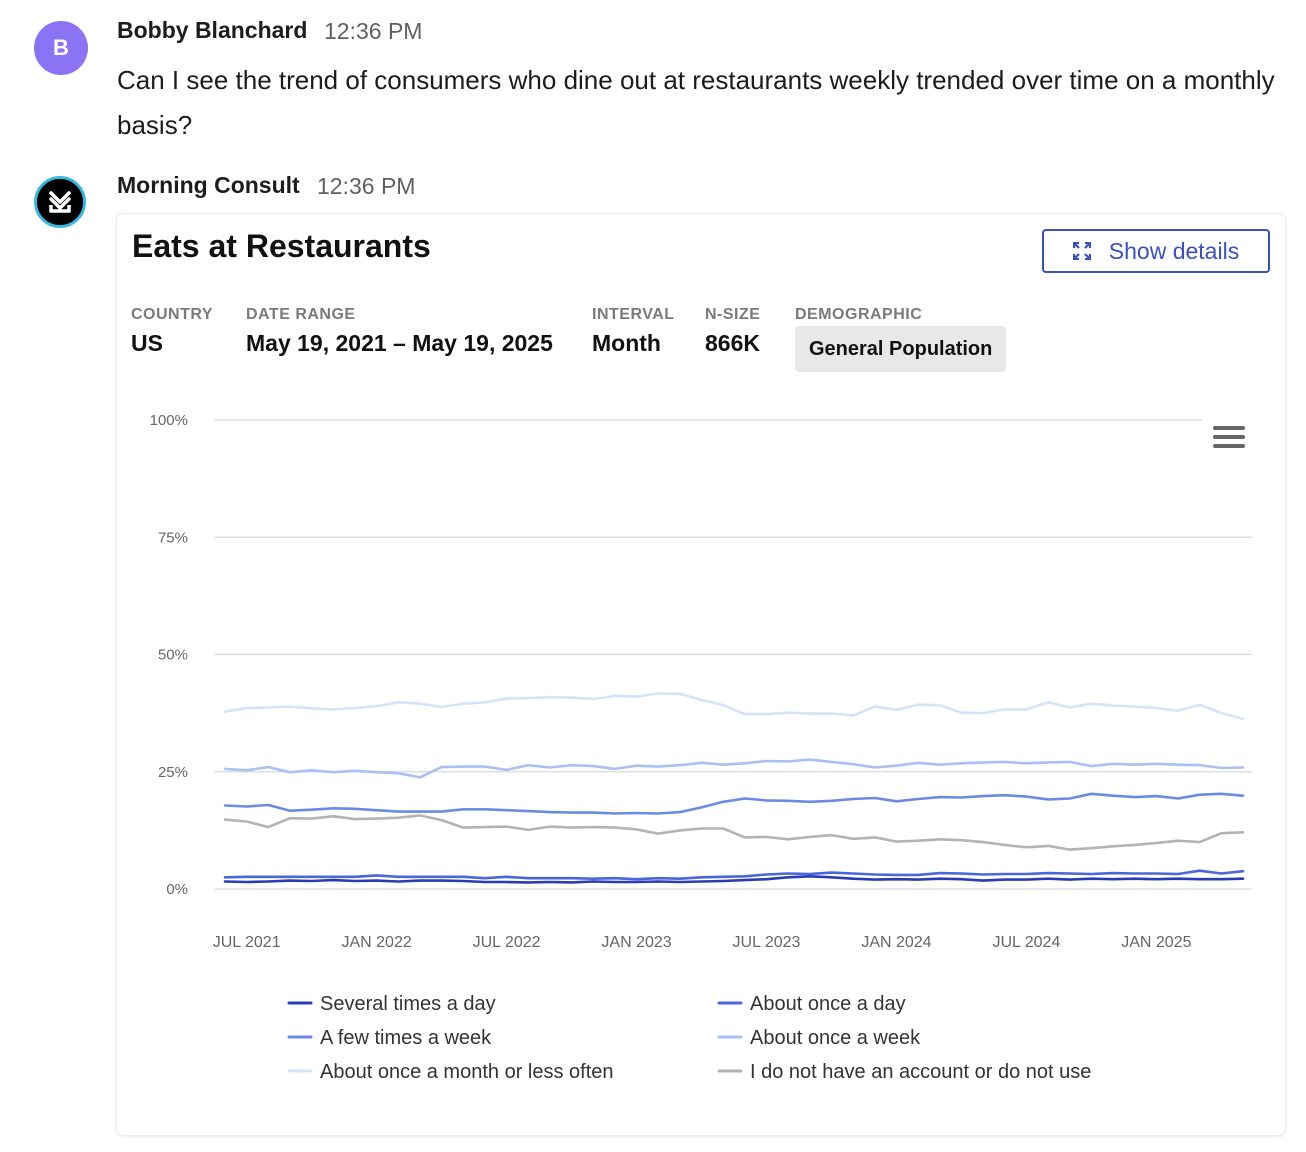 The width and height of the screenshot is (1306, 1152). Describe the element at coordinates (1174, 250) in the screenshot. I see `show-details-label: Show details` at that location.